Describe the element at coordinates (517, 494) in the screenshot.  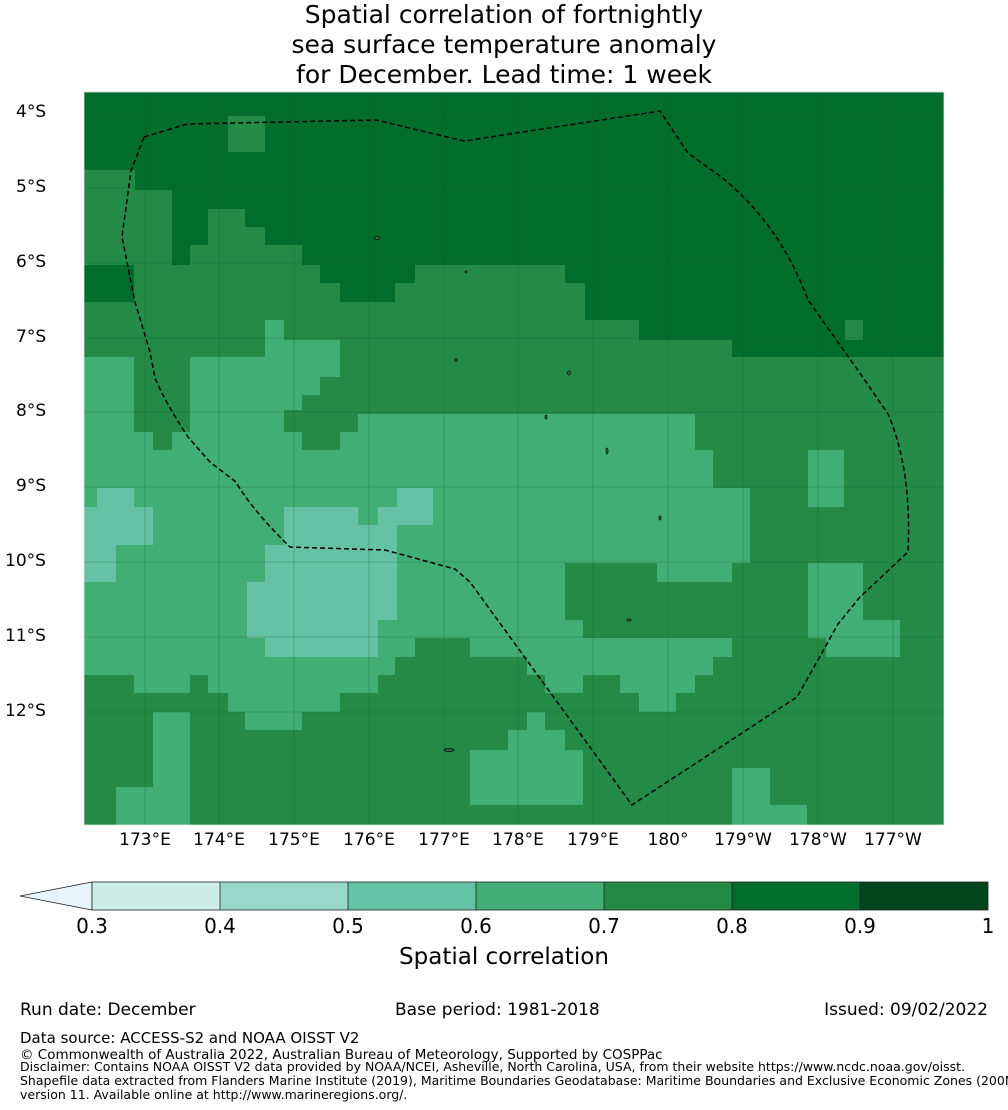
I see `islands` at that location.